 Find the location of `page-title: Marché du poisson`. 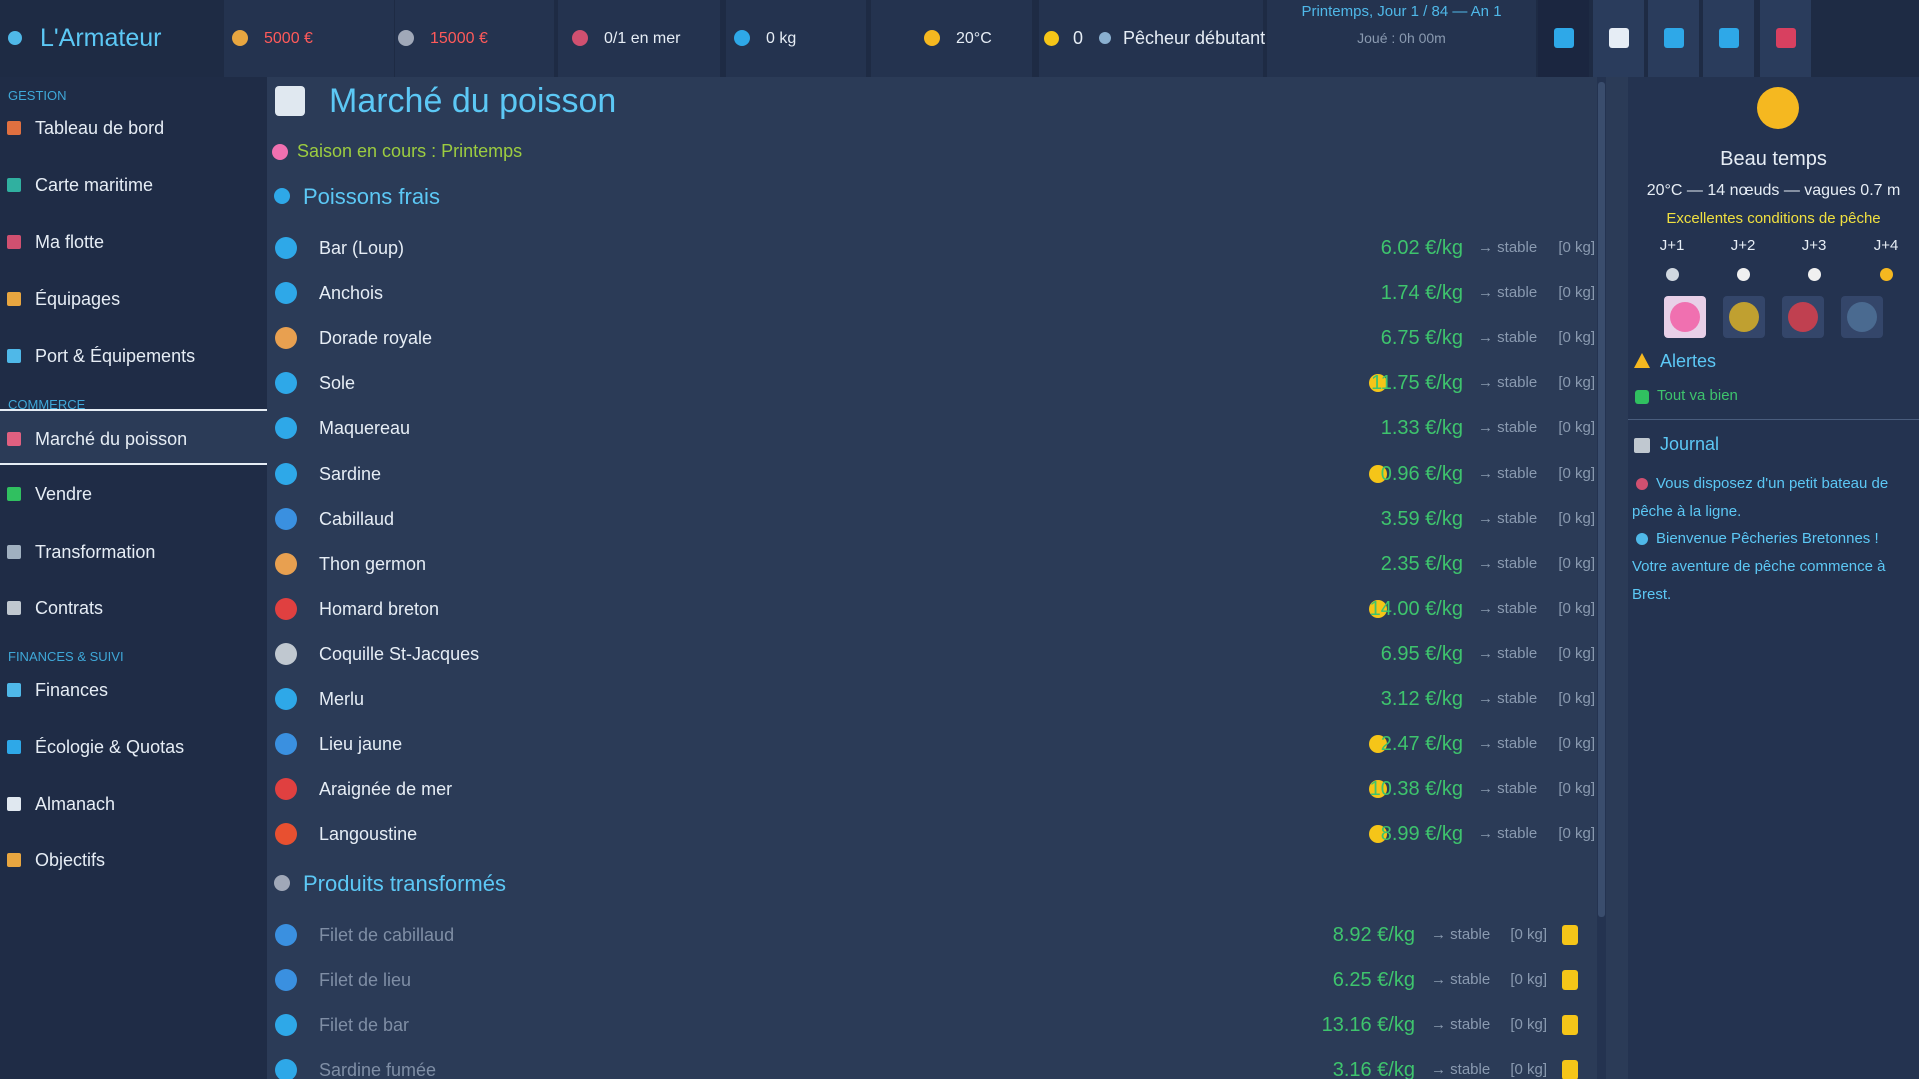

page-title: Marché du poisson is located at coordinates (473, 101).